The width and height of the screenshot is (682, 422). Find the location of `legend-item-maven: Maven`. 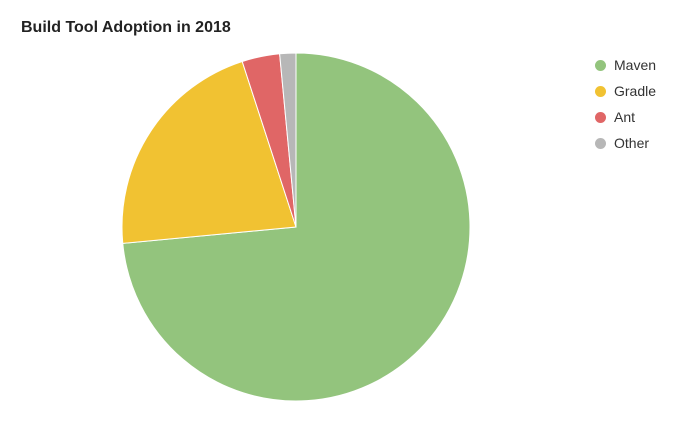

legend-item-maven: Maven is located at coordinates (625, 65).